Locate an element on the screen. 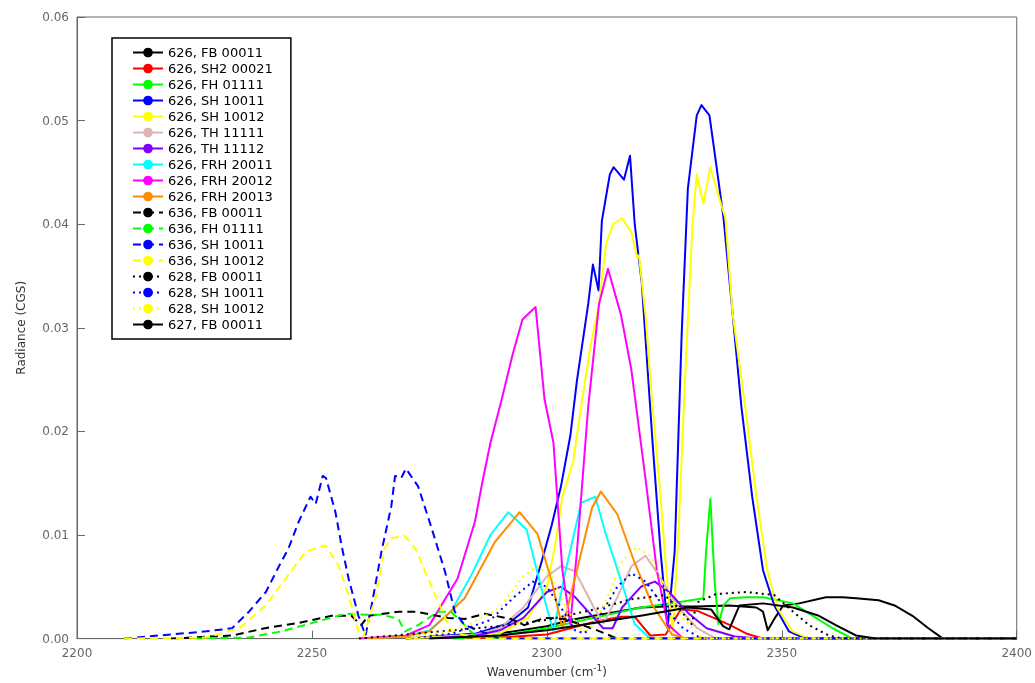 The width and height of the screenshot is (1035, 683). legend-label: 628, SH 10012 is located at coordinates (216, 308).